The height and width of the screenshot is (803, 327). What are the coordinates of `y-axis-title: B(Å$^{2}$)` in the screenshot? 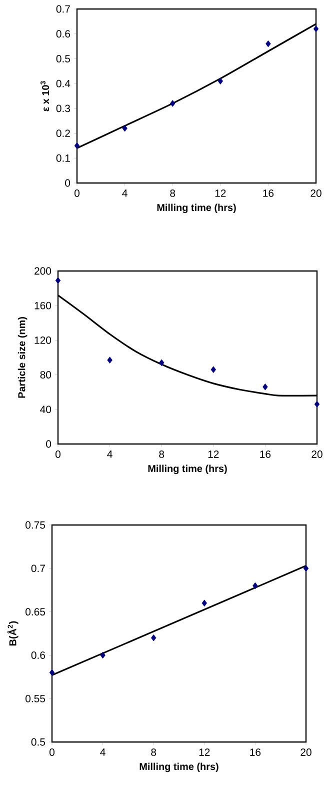 It's located at (12, 633).